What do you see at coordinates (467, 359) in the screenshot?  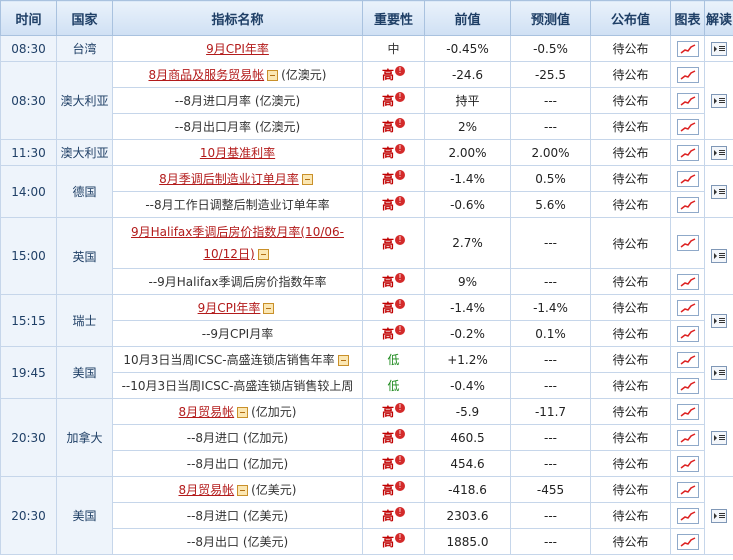 I see `previous-value: +1.2%` at bounding box center [467, 359].